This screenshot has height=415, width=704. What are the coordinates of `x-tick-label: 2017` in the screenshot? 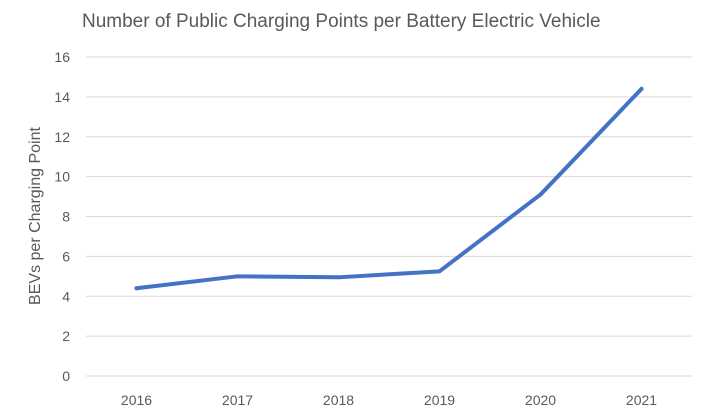 It's located at (237, 400).